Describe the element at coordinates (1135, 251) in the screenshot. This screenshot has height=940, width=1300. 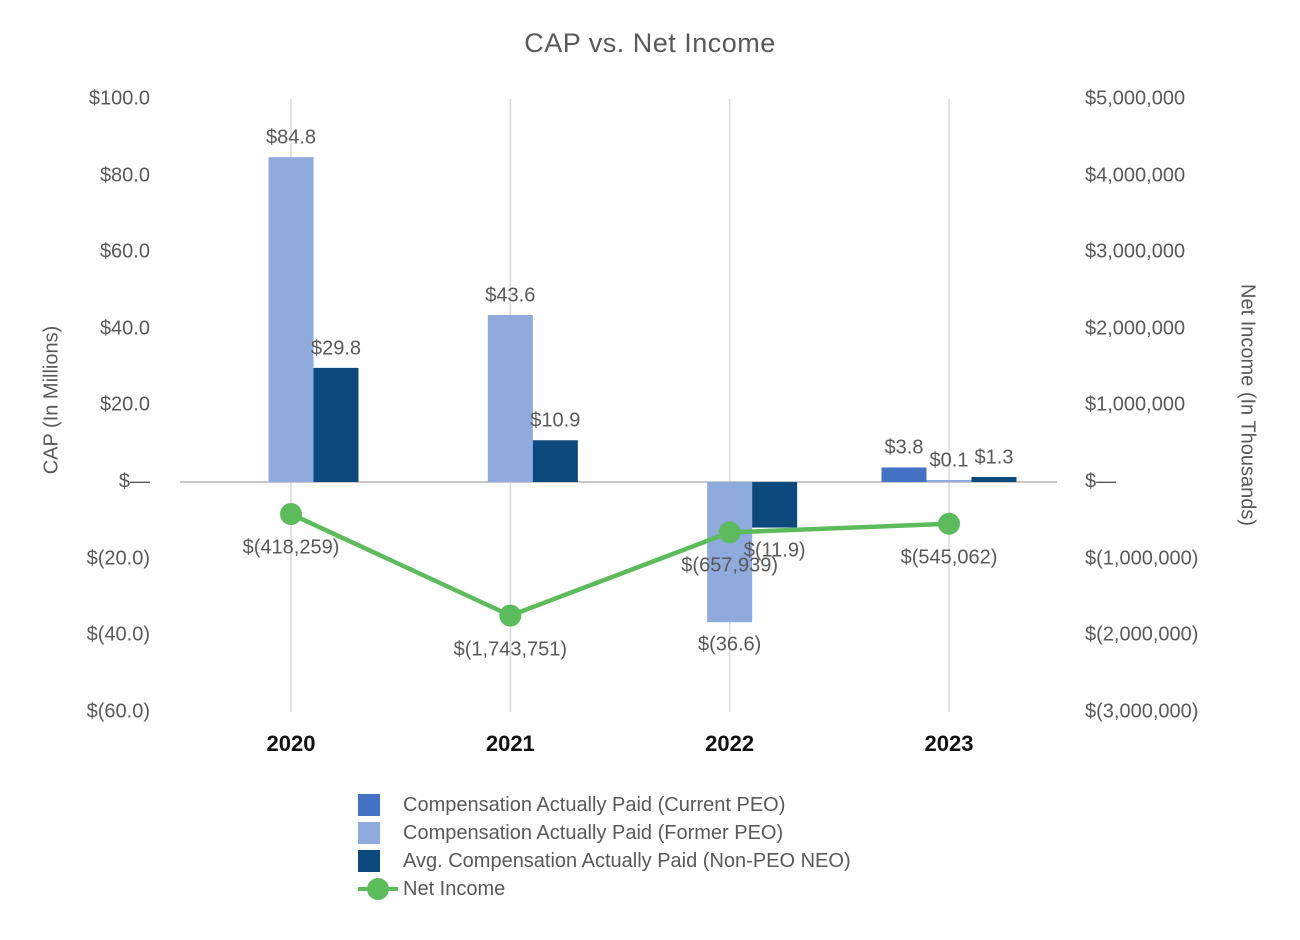
I see `right-axis-tick: $3,000,000` at that location.